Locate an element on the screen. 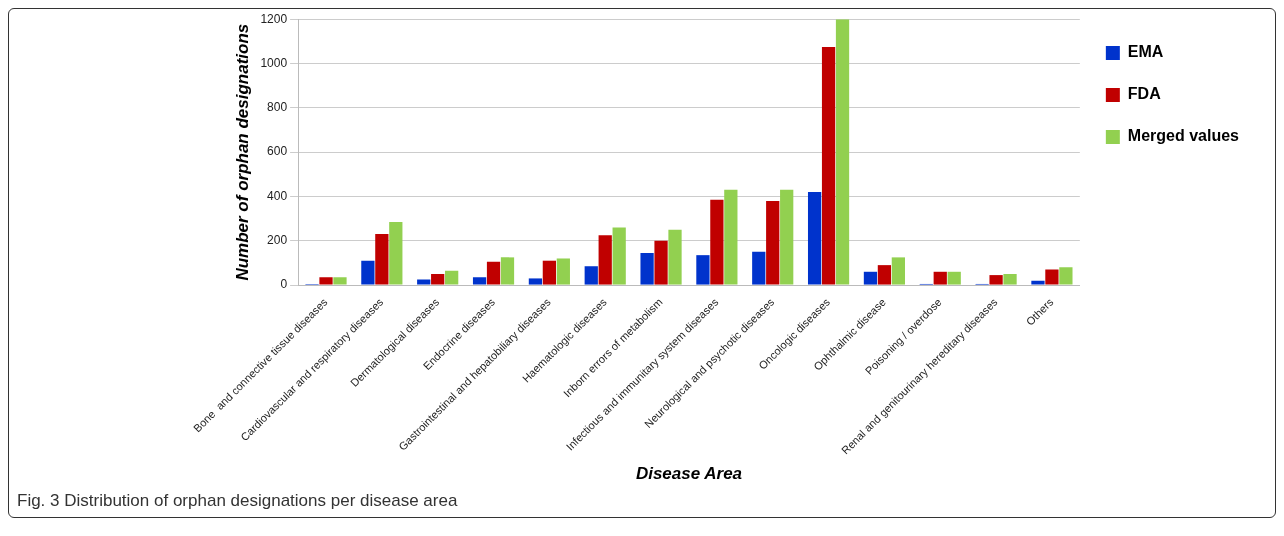 Image resolution: width=1284 pixels, height=536 pixels. legend-label: Merged values is located at coordinates (1183, 136).